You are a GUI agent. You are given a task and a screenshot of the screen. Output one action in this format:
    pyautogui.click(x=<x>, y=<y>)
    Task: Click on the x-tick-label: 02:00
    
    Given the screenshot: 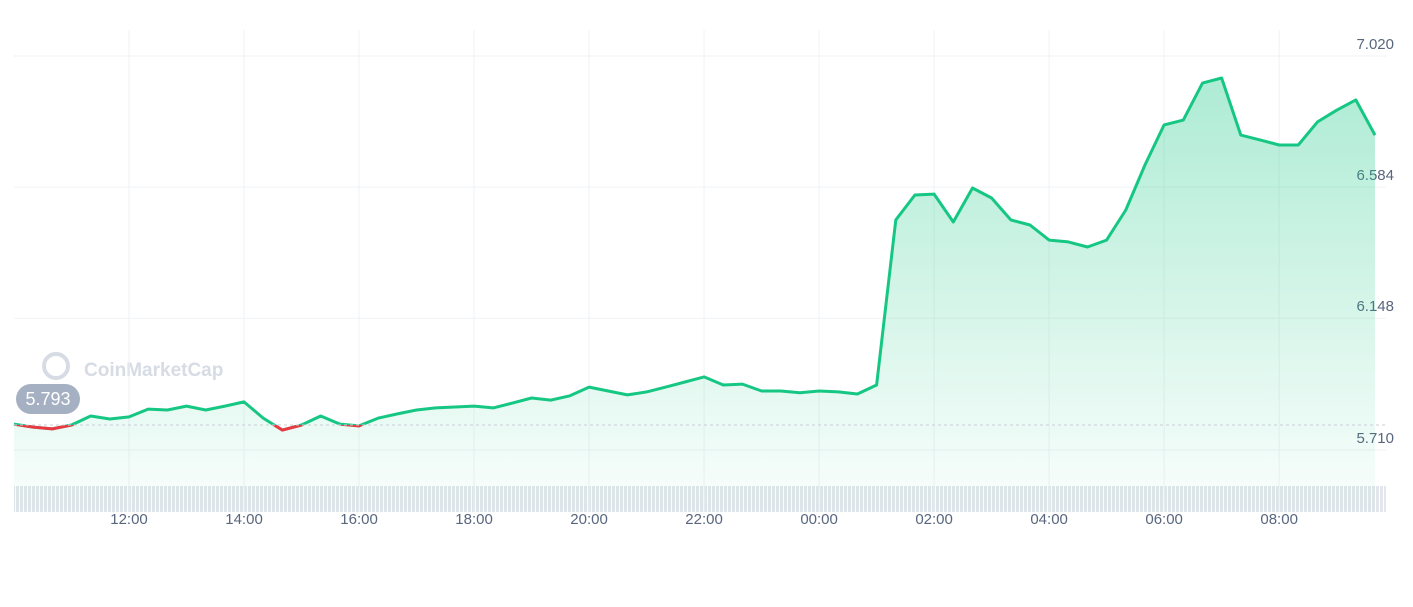 What is the action you would take?
    pyautogui.click(x=934, y=519)
    